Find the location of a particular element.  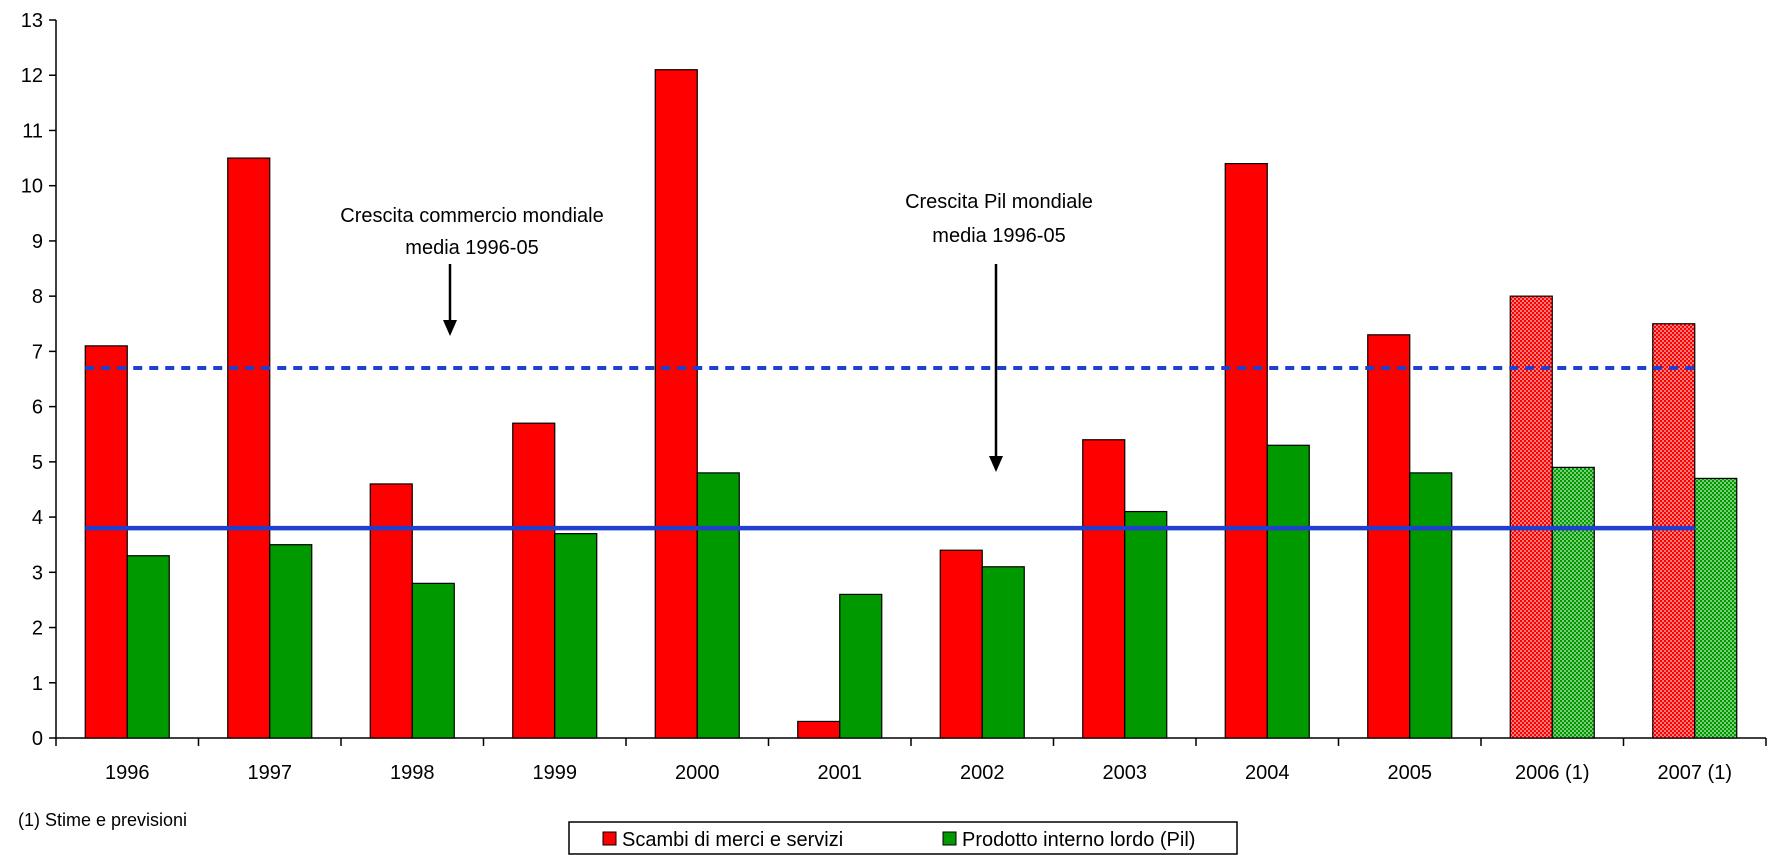

x-tick-label: 2003 is located at coordinates (1125, 773).